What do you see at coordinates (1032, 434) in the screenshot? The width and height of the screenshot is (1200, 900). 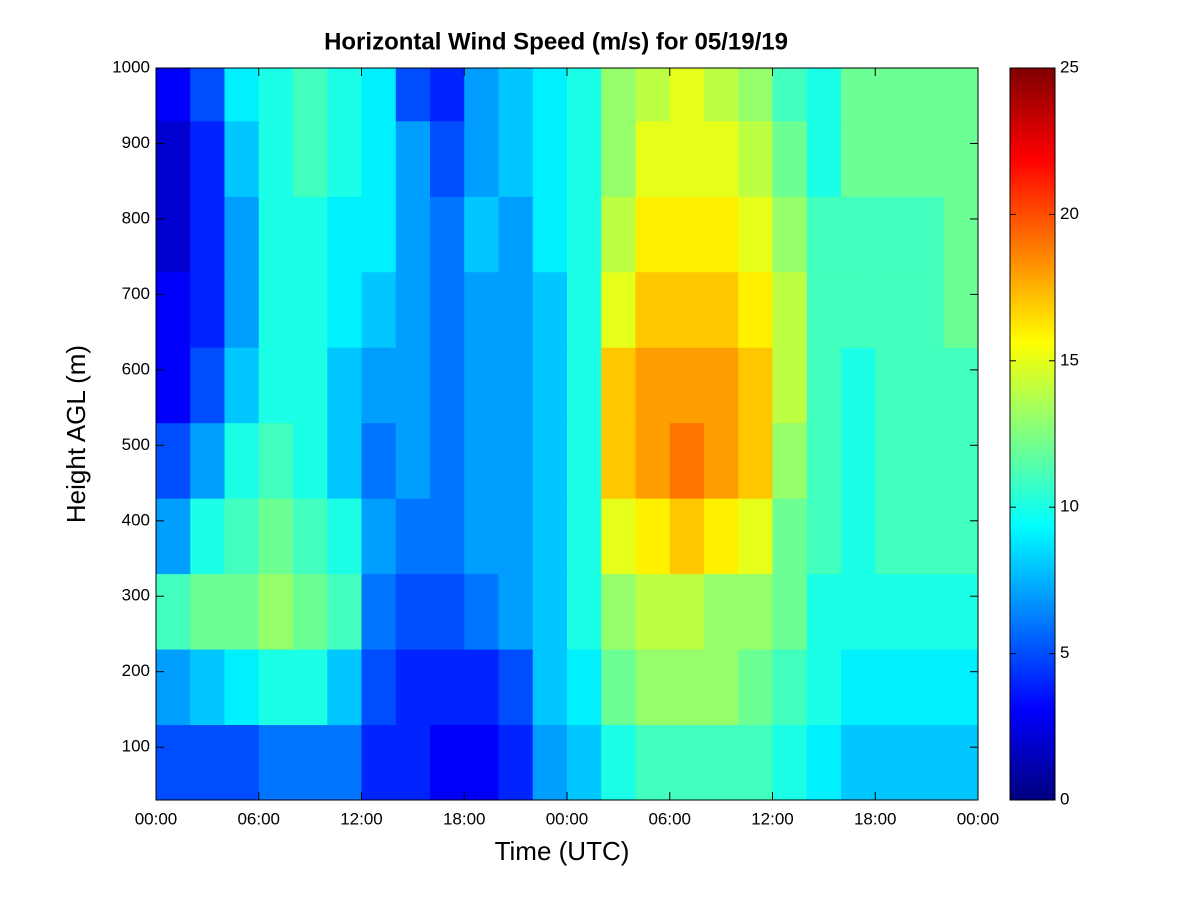 I see `colorbar` at bounding box center [1032, 434].